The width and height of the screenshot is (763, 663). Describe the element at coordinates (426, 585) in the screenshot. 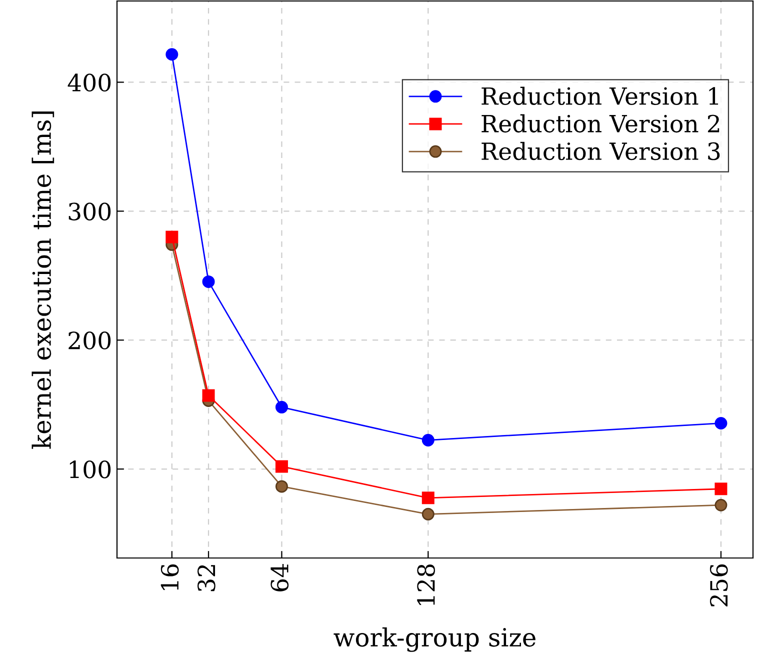

I see `x-tick-label: 128` at that location.